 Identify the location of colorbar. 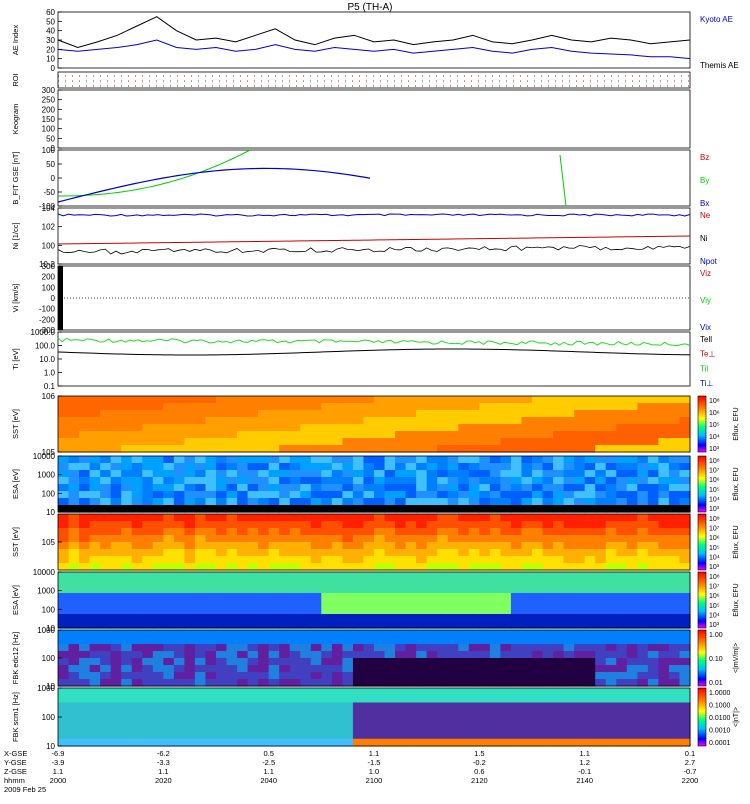
(702, 717).